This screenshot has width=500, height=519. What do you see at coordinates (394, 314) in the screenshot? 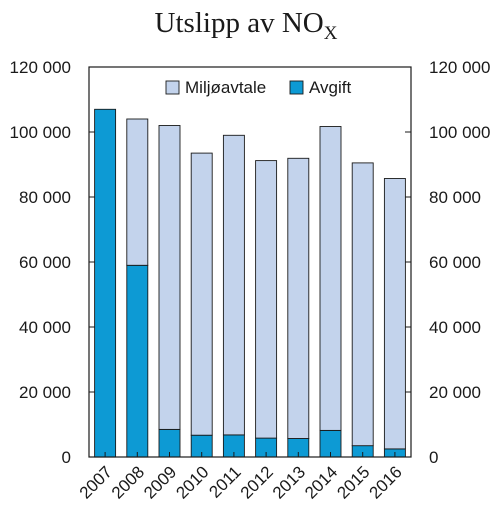
I see `bar-miljøavtale-2016` at bounding box center [394, 314].